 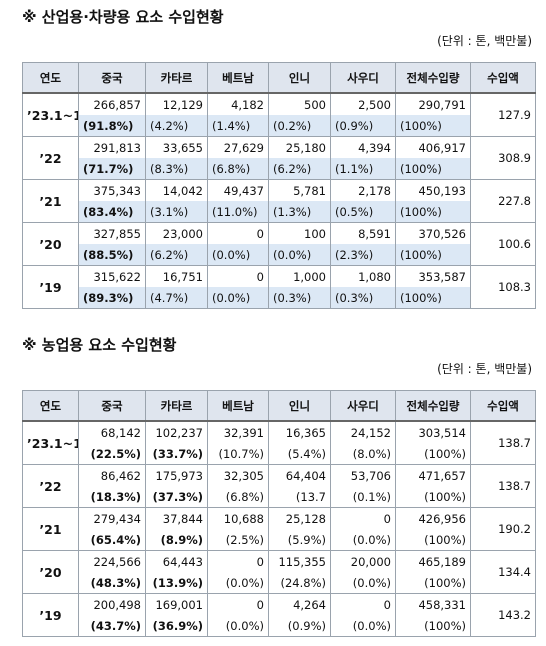 What do you see at coordinates (176, 255) in the screenshot?
I see `share-cell: (6.2%)` at bounding box center [176, 255].